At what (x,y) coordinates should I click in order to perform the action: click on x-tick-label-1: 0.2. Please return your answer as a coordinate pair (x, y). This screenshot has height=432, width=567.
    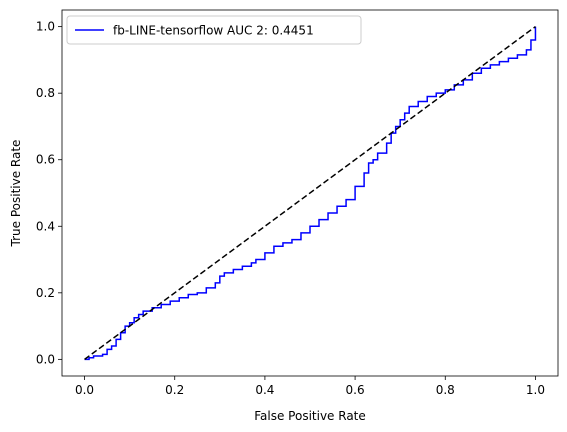
    Looking at the image, I should click on (174, 390).